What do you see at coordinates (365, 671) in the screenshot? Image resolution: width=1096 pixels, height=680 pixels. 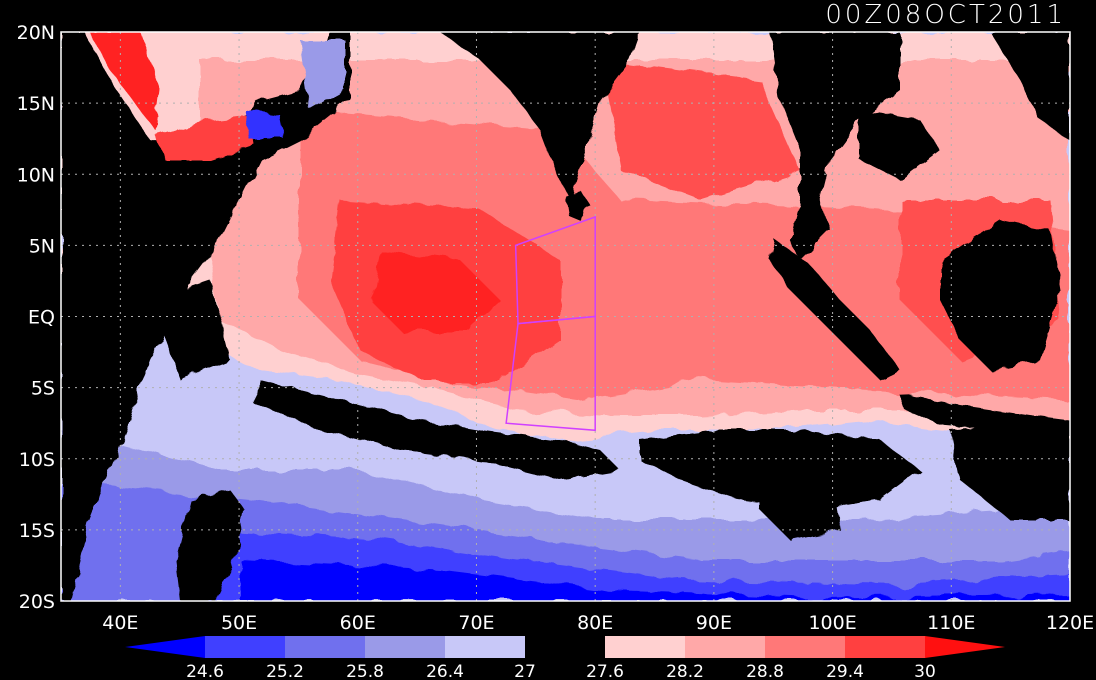 I see `colorbar-label: 25.8` at bounding box center [365, 671].